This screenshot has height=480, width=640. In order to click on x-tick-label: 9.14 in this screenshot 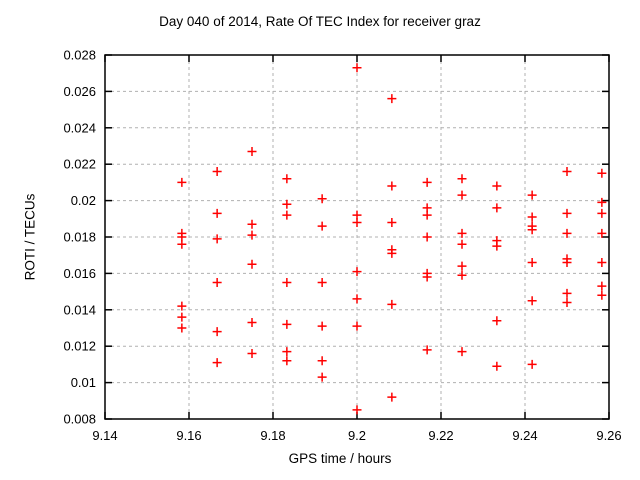, I will do `click(104, 435)`.